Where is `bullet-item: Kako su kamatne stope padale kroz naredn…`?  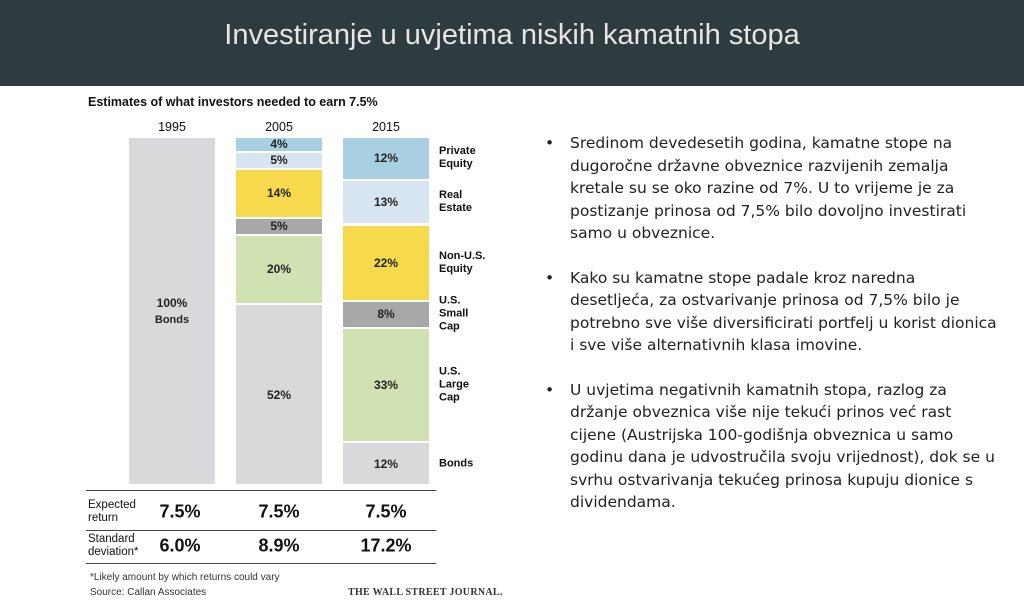 bullet-item: Kako su kamatne stope padale kroz naredn… is located at coordinates (772, 312).